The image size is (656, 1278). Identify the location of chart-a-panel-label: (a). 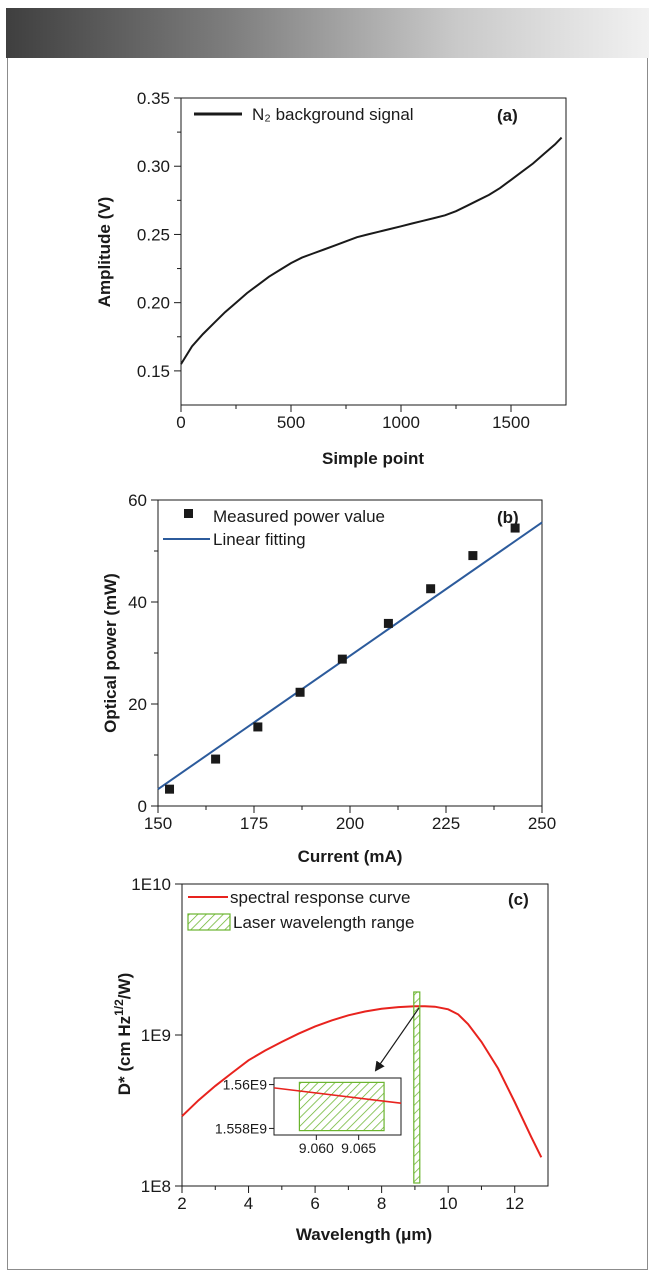
(507, 115).